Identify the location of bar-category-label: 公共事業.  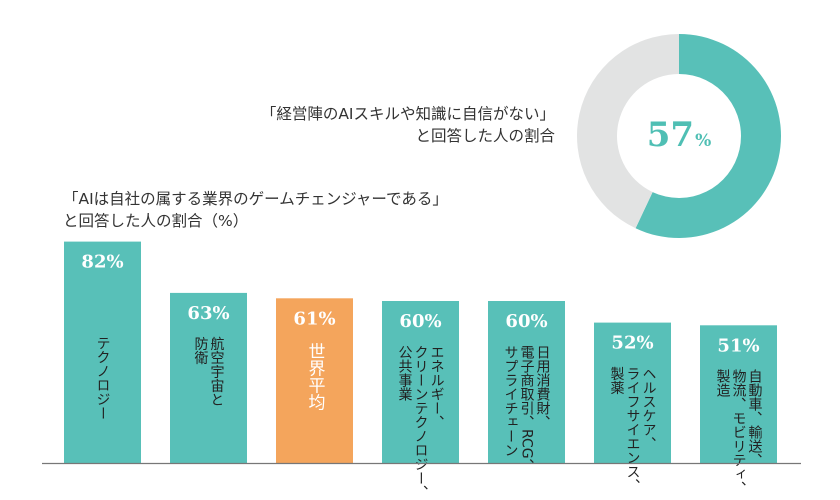
(405, 373).